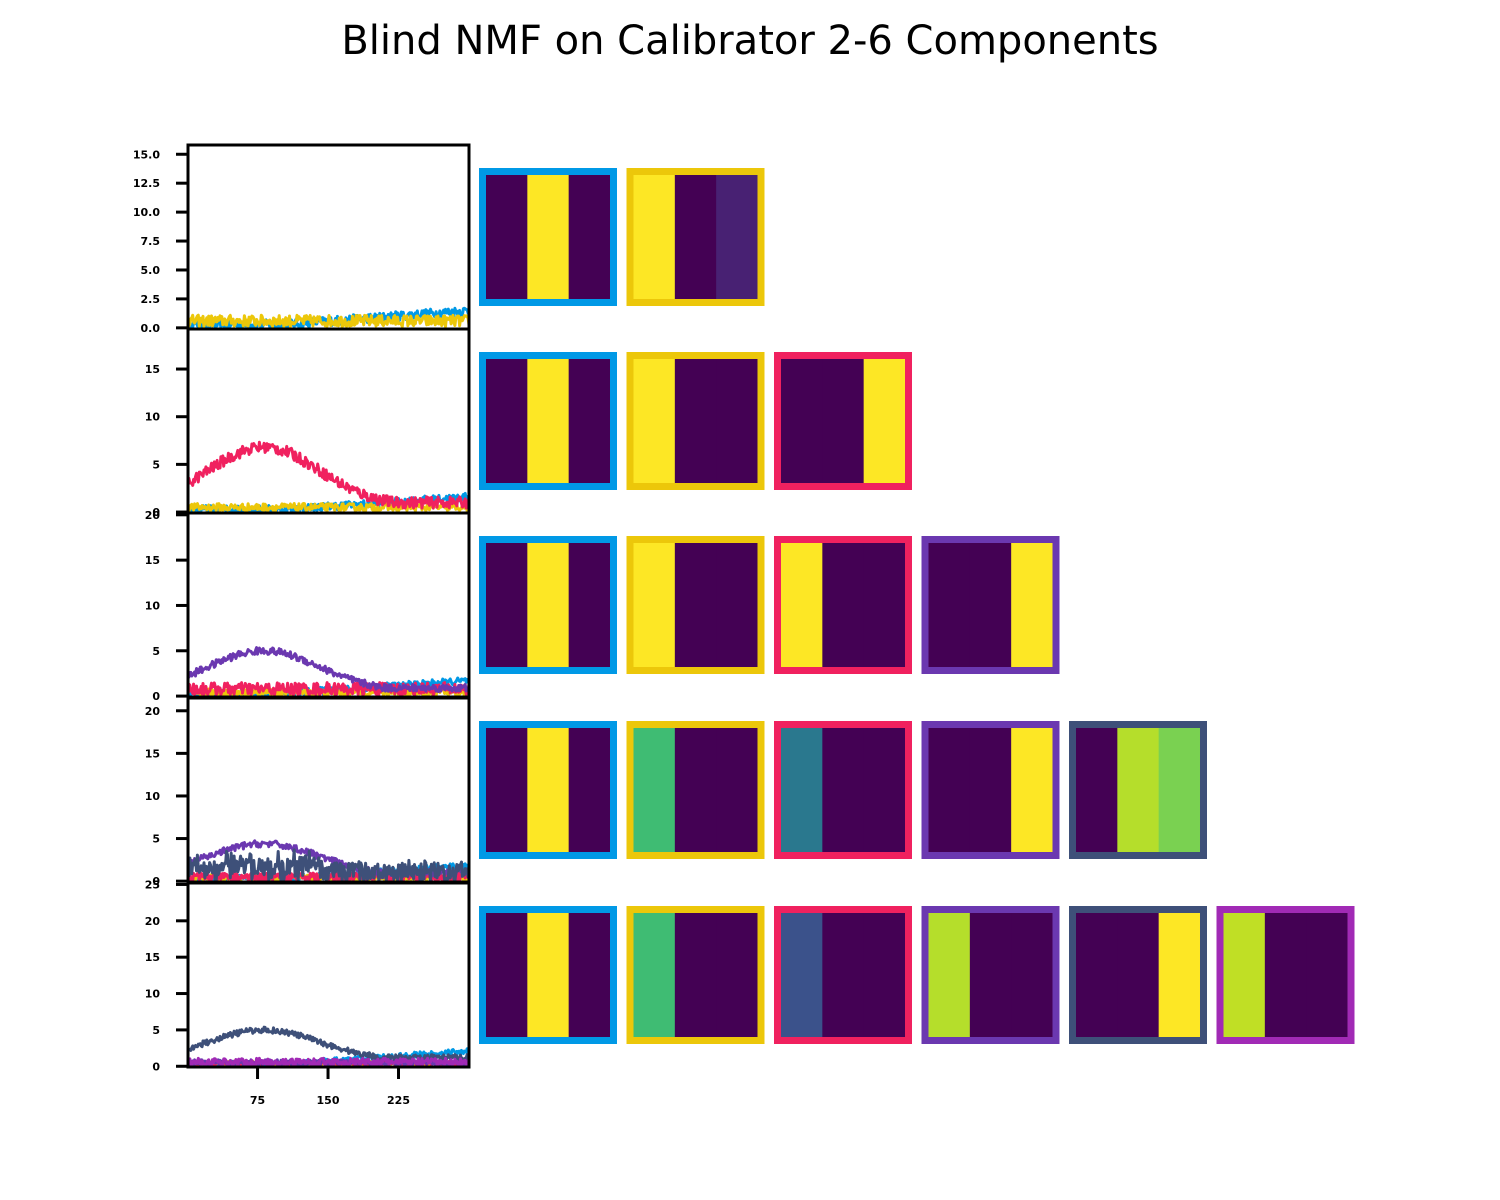 This screenshot has width=1500, height=1200. What do you see at coordinates (146, 183) in the screenshot?
I see `y-tick-label: 12.5` at bounding box center [146, 183].